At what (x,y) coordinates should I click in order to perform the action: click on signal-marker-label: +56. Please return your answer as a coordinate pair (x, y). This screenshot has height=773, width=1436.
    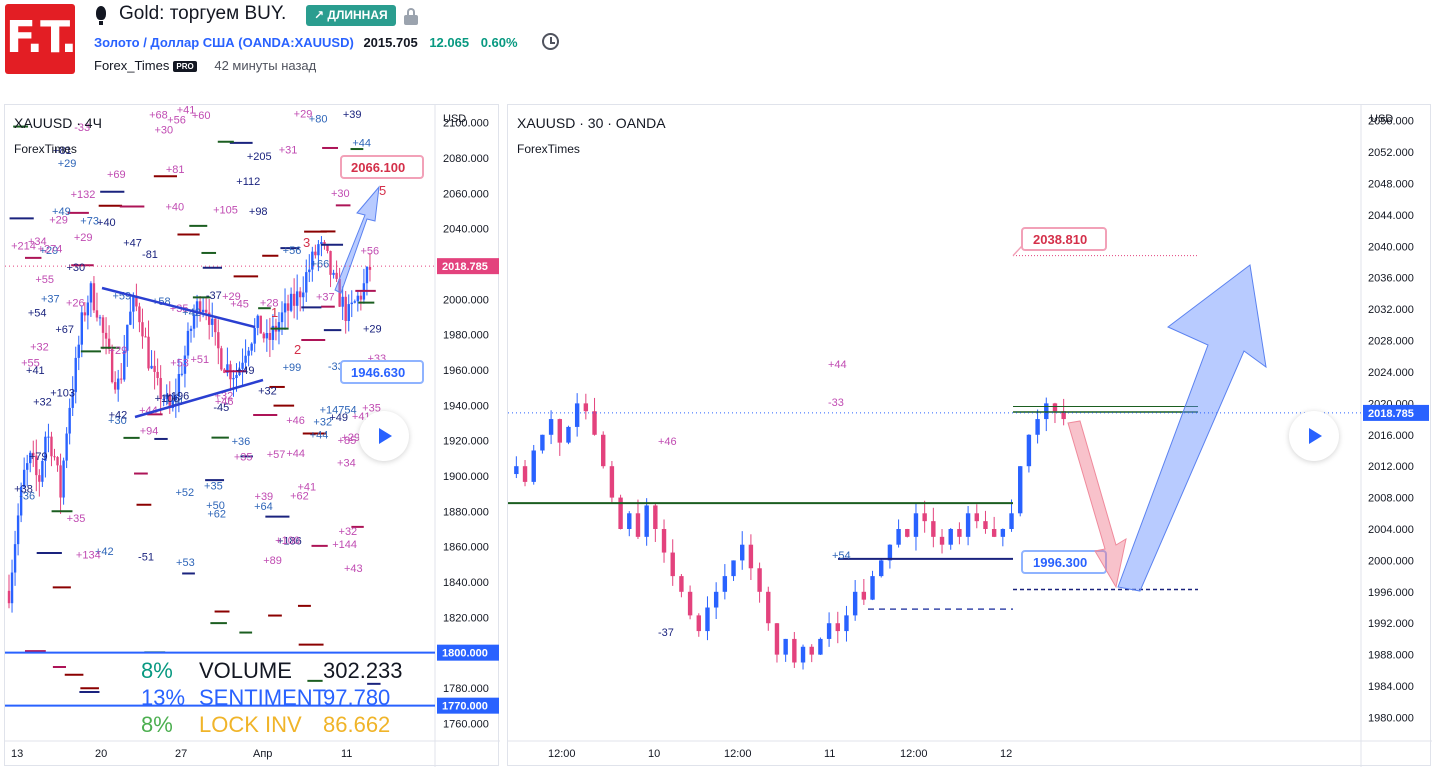
    Looking at the image, I should click on (369, 252).